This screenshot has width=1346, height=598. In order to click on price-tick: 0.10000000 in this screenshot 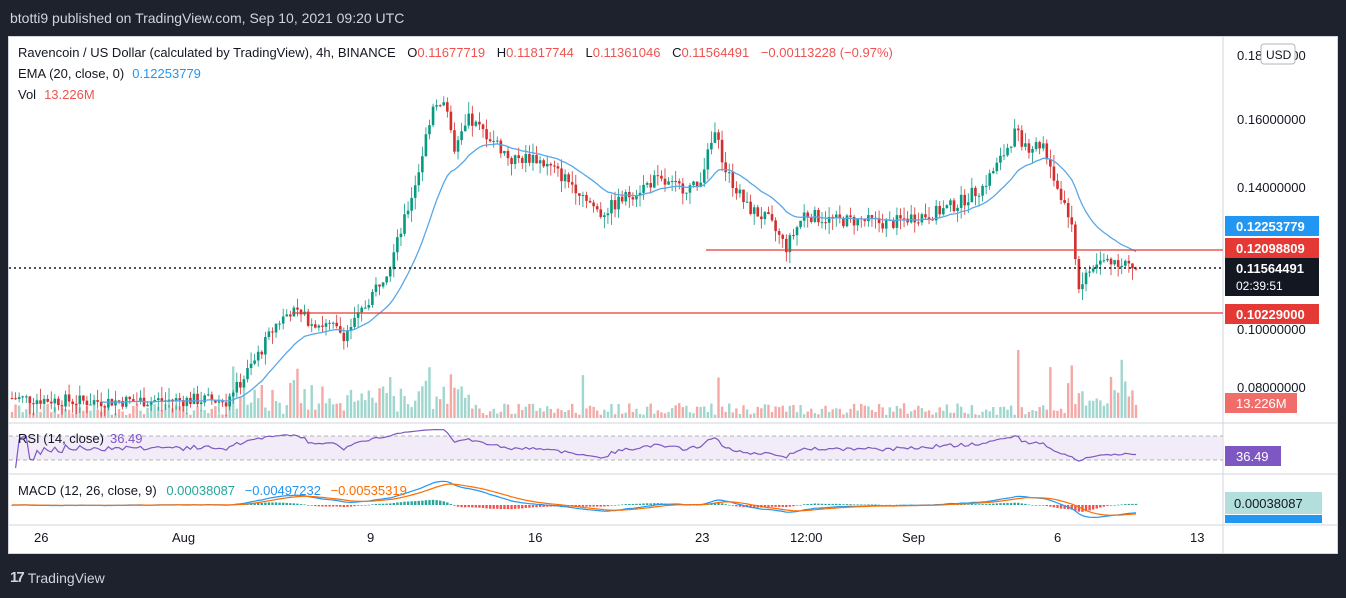, I will do `click(1271, 329)`.